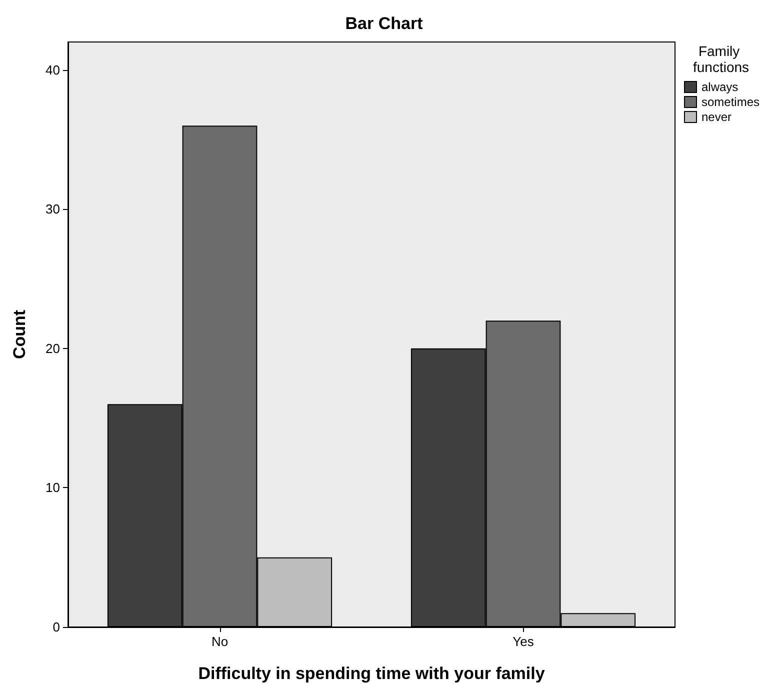  Describe the element at coordinates (53, 209) in the screenshot. I see `y-tick-label: 30` at that location.